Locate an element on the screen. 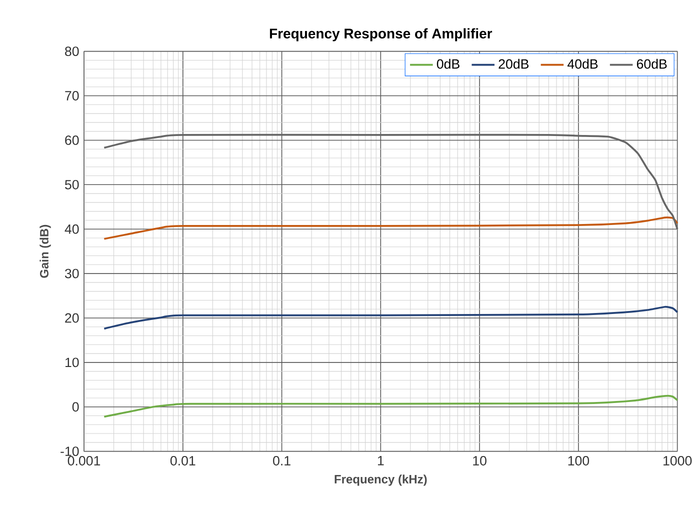  legend-label: 40dB is located at coordinates (583, 63).